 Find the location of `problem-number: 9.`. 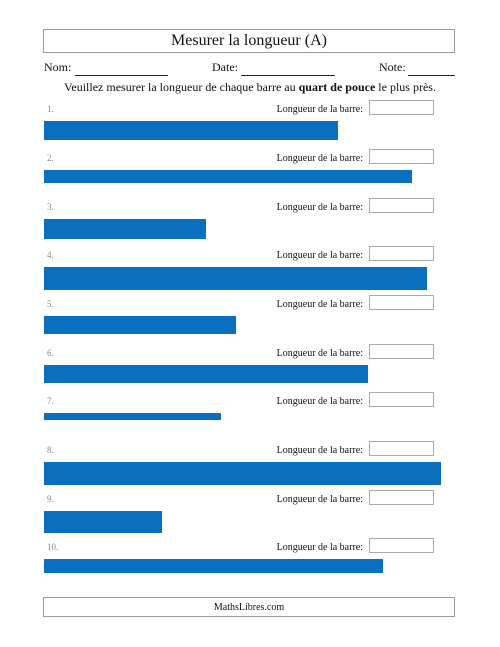

problem-number: 9. is located at coordinates (50, 499).